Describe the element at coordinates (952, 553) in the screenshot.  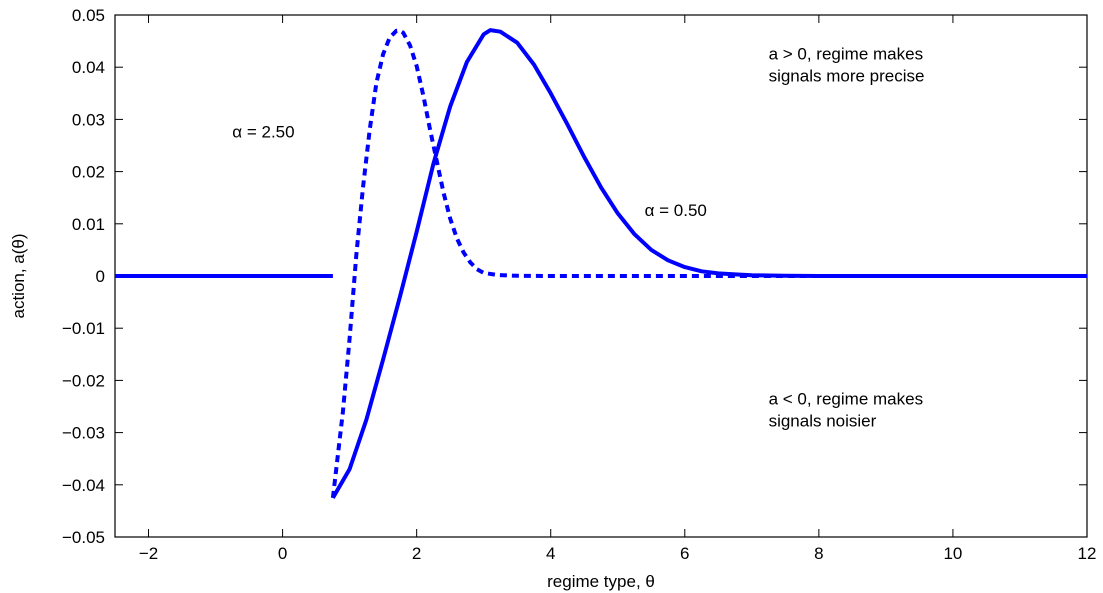
I see `x-tick-label: 10` at that location.